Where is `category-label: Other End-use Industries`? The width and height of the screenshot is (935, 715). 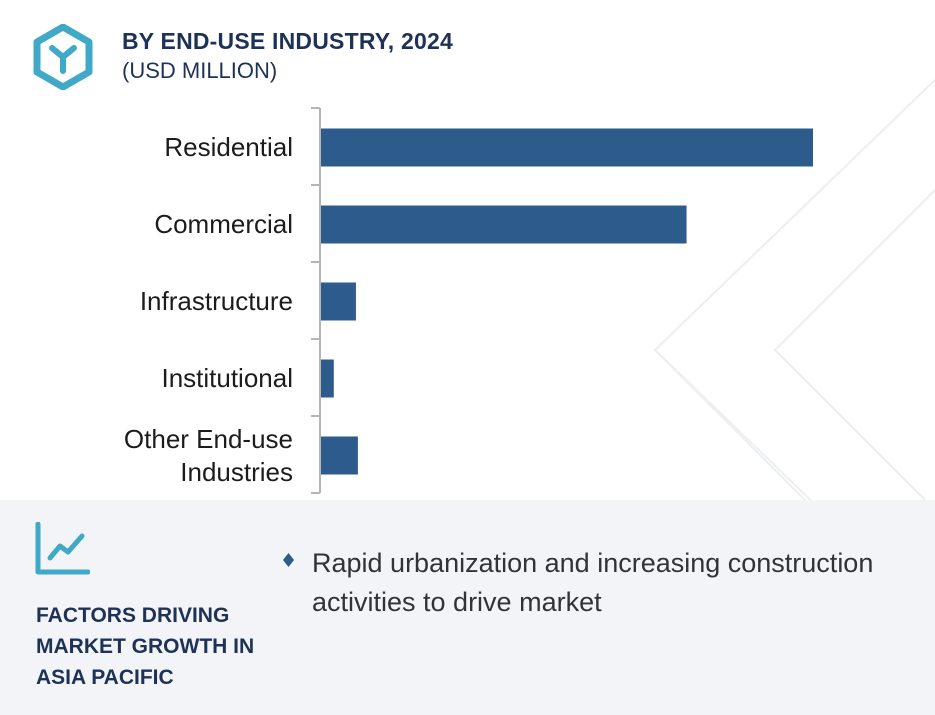
category-label: Other End-use Industries is located at coordinates (173, 456).